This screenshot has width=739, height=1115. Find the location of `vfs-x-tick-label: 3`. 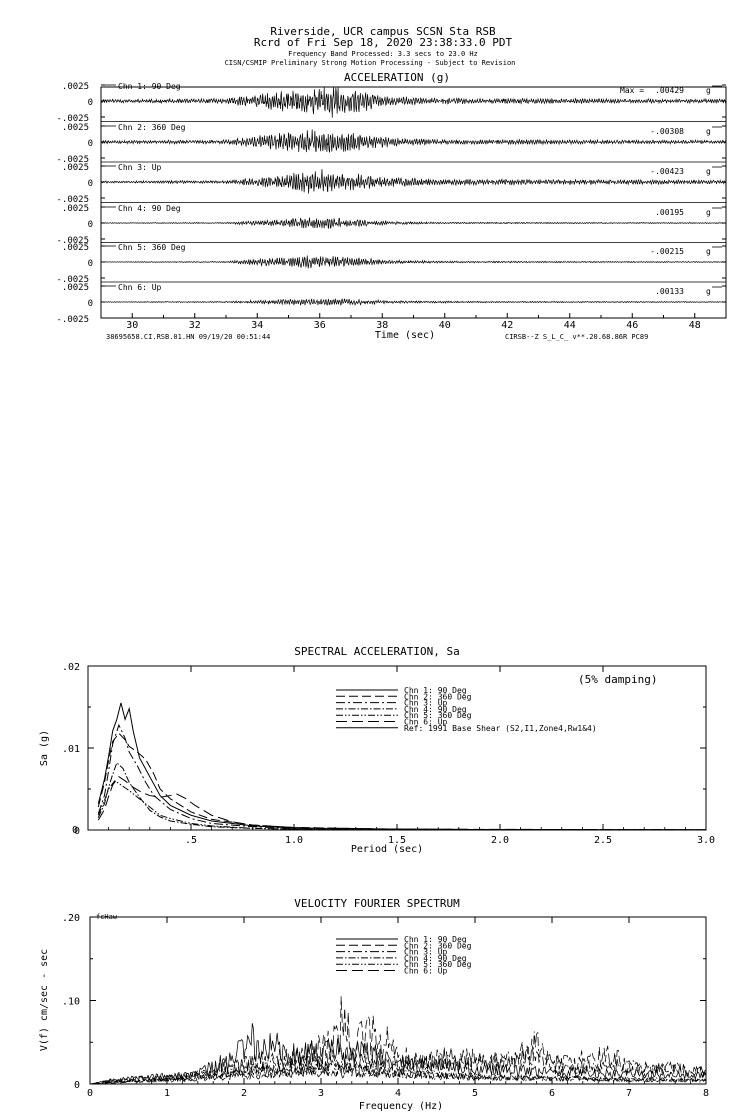

vfs-x-tick-label: 3 is located at coordinates (321, 1093).